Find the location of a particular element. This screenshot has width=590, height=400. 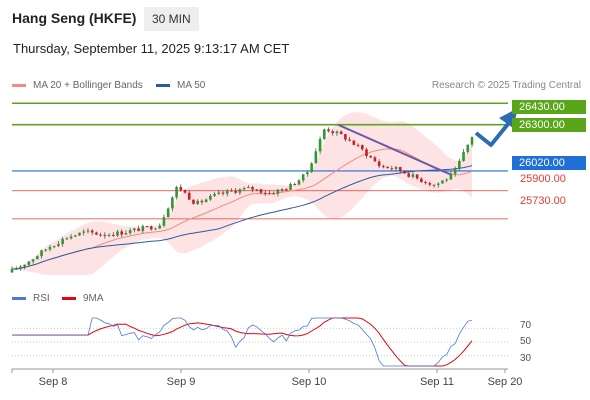

trendline is located at coordinates (394, 149).